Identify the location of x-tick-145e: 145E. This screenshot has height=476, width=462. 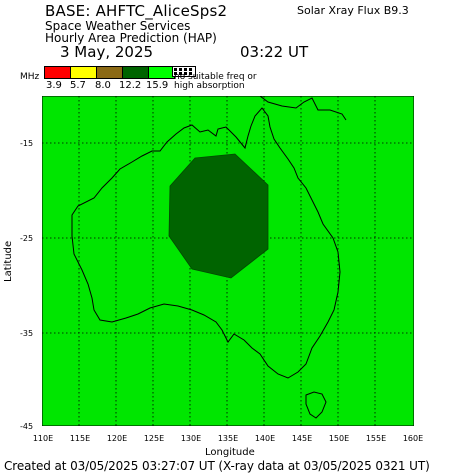
(302, 438).